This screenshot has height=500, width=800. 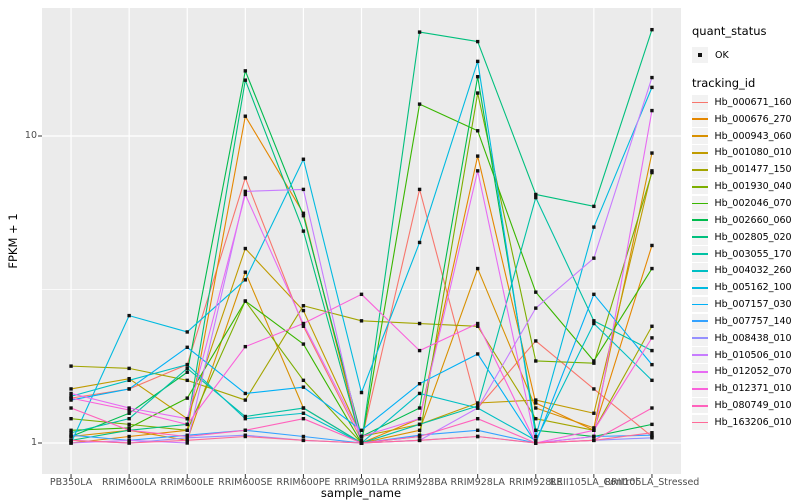 What do you see at coordinates (753, 153) in the screenshot?
I see `legend-item-label: Hb_001080_010` at bounding box center [753, 153].